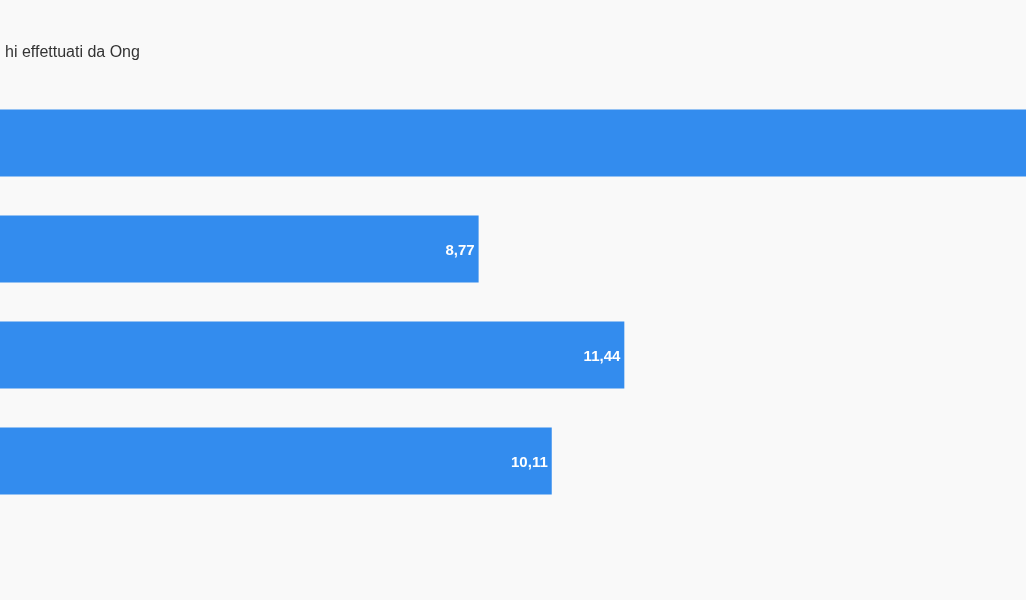  Describe the element at coordinates (602, 355) in the screenshot. I see `data-label: 11,44` at that location.